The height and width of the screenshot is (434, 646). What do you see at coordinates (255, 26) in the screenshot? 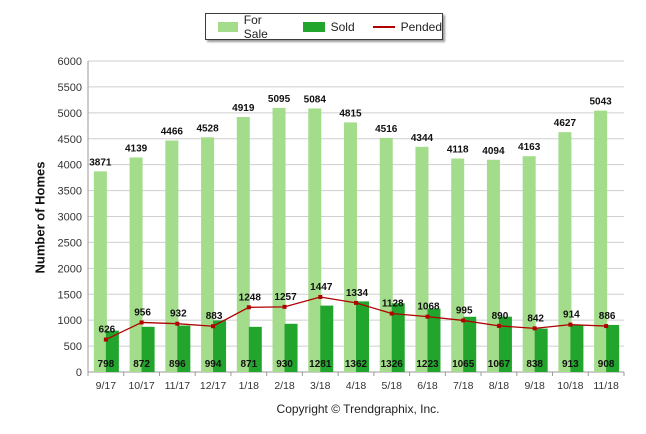
I see `legend-label-for-sale: For Sale` at bounding box center [255, 26].